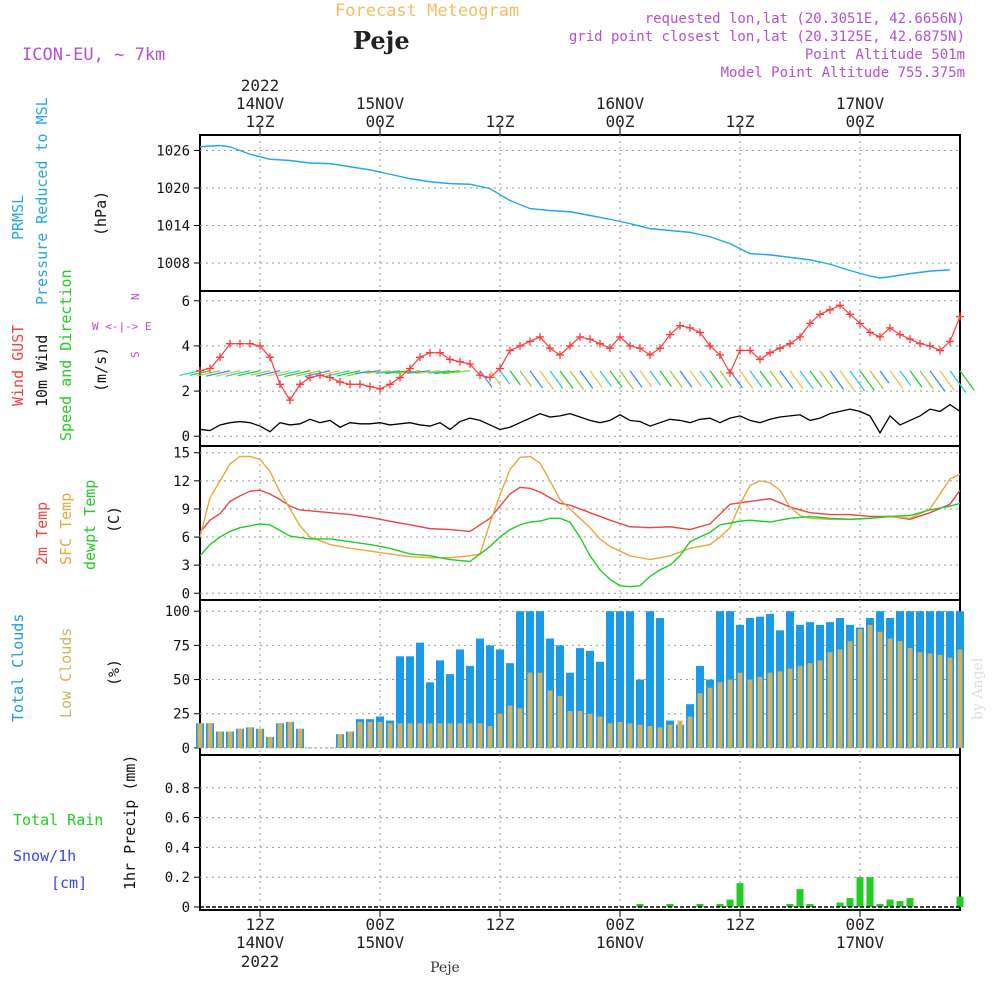 This screenshot has height=1000, width=1000. Describe the element at coordinates (445, 968) in the screenshot. I see `footer-location: Peje` at that location.